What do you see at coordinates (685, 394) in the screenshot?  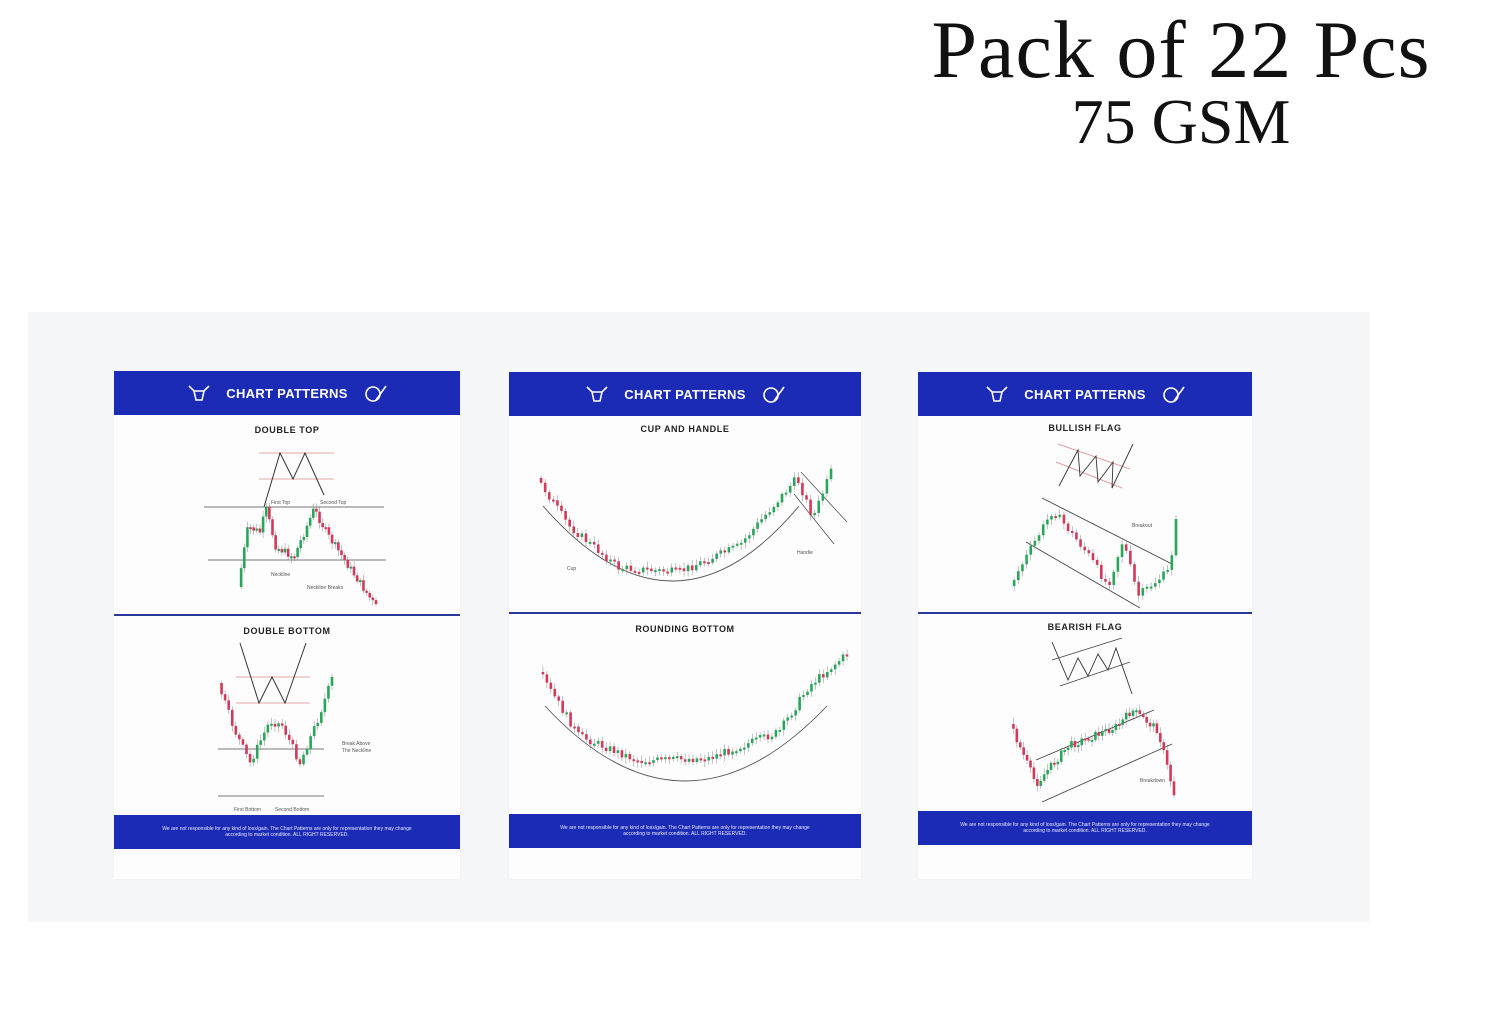 I see `poster-title: CHART PATTERNS` at bounding box center [685, 394].